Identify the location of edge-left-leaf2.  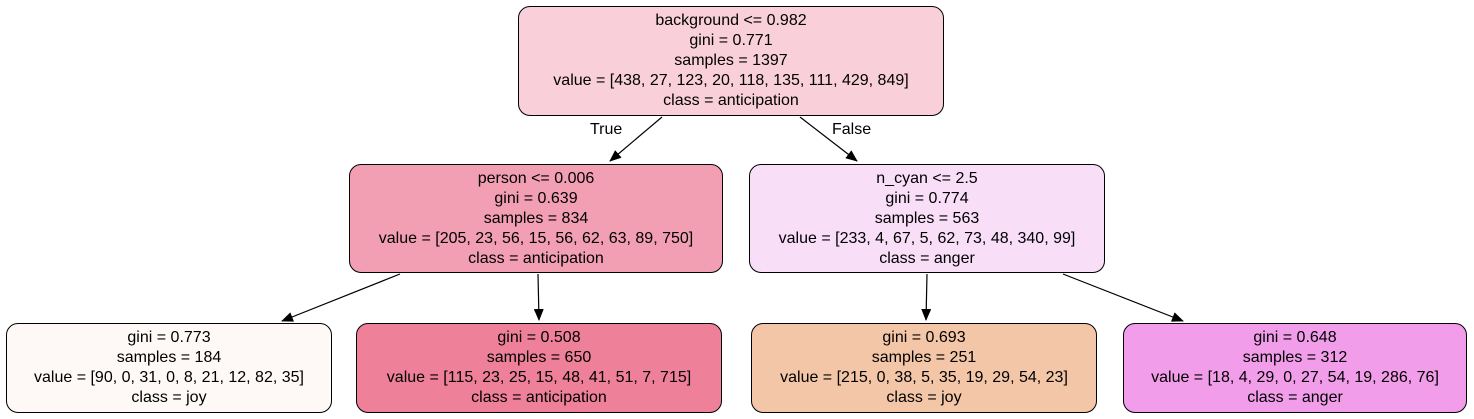
(538, 297).